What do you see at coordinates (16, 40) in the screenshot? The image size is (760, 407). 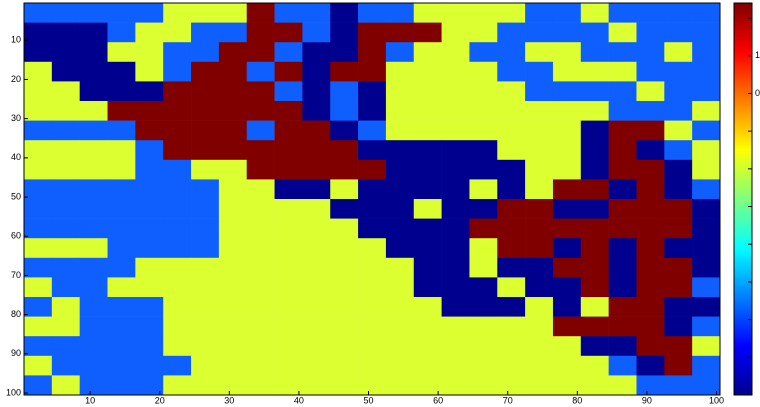 I see `y-tick-label: 10` at bounding box center [16, 40].